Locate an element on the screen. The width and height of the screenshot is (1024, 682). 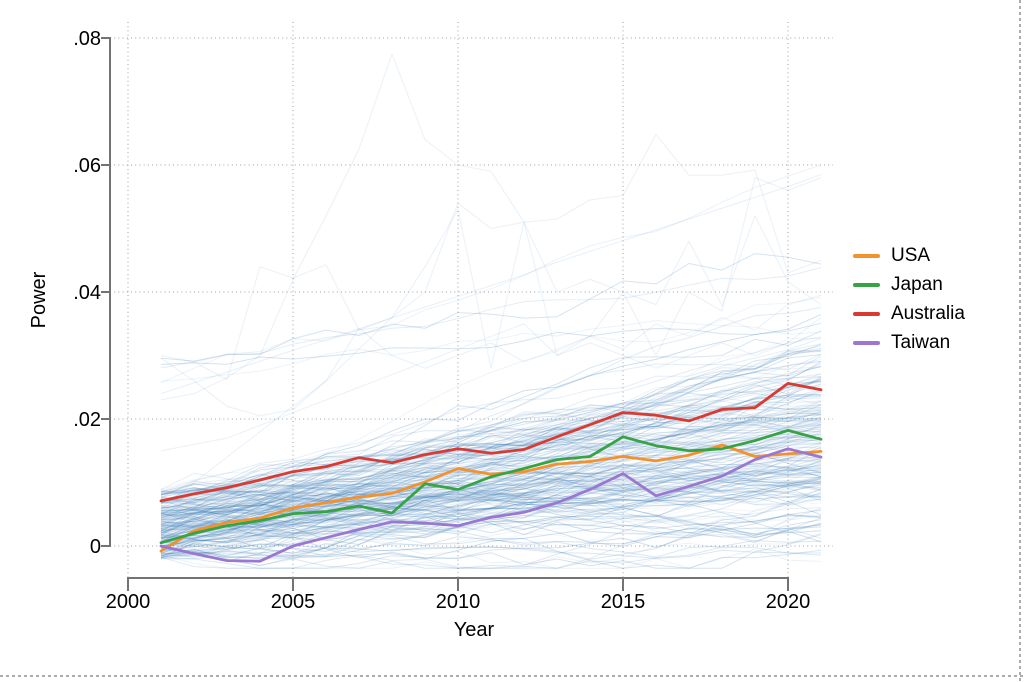
y-tick-label: .04 is located at coordinates (87, 293).